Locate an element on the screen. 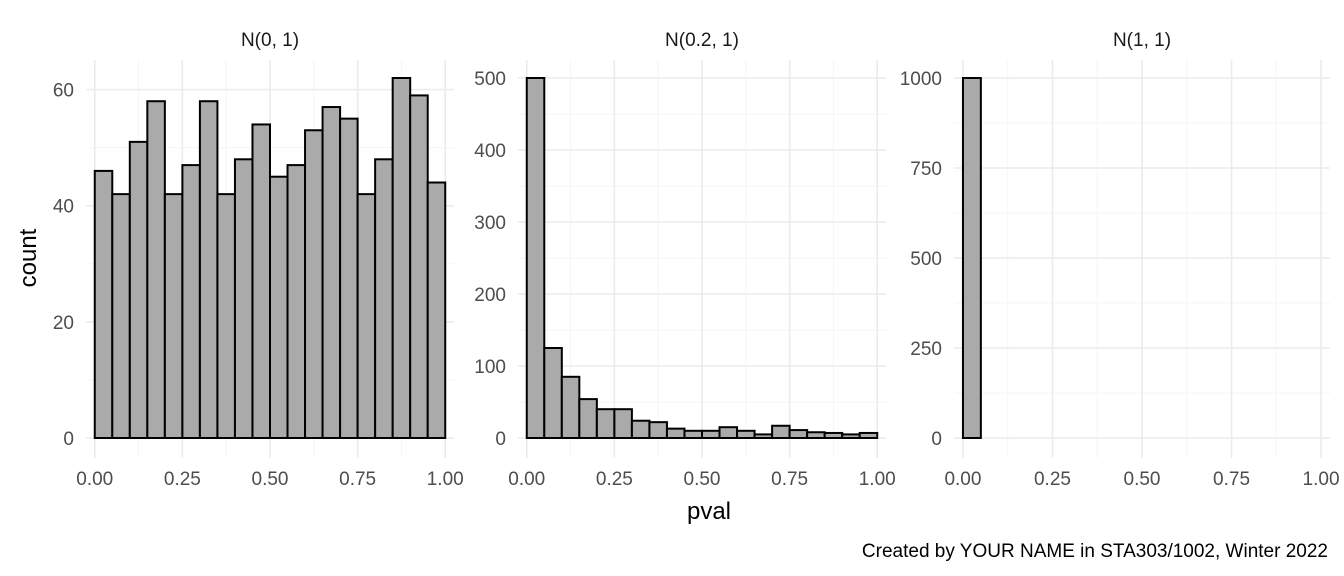 This screenshot has height=576, width=1344. y-tick-label: 60 is located at coordinates (63, 91).